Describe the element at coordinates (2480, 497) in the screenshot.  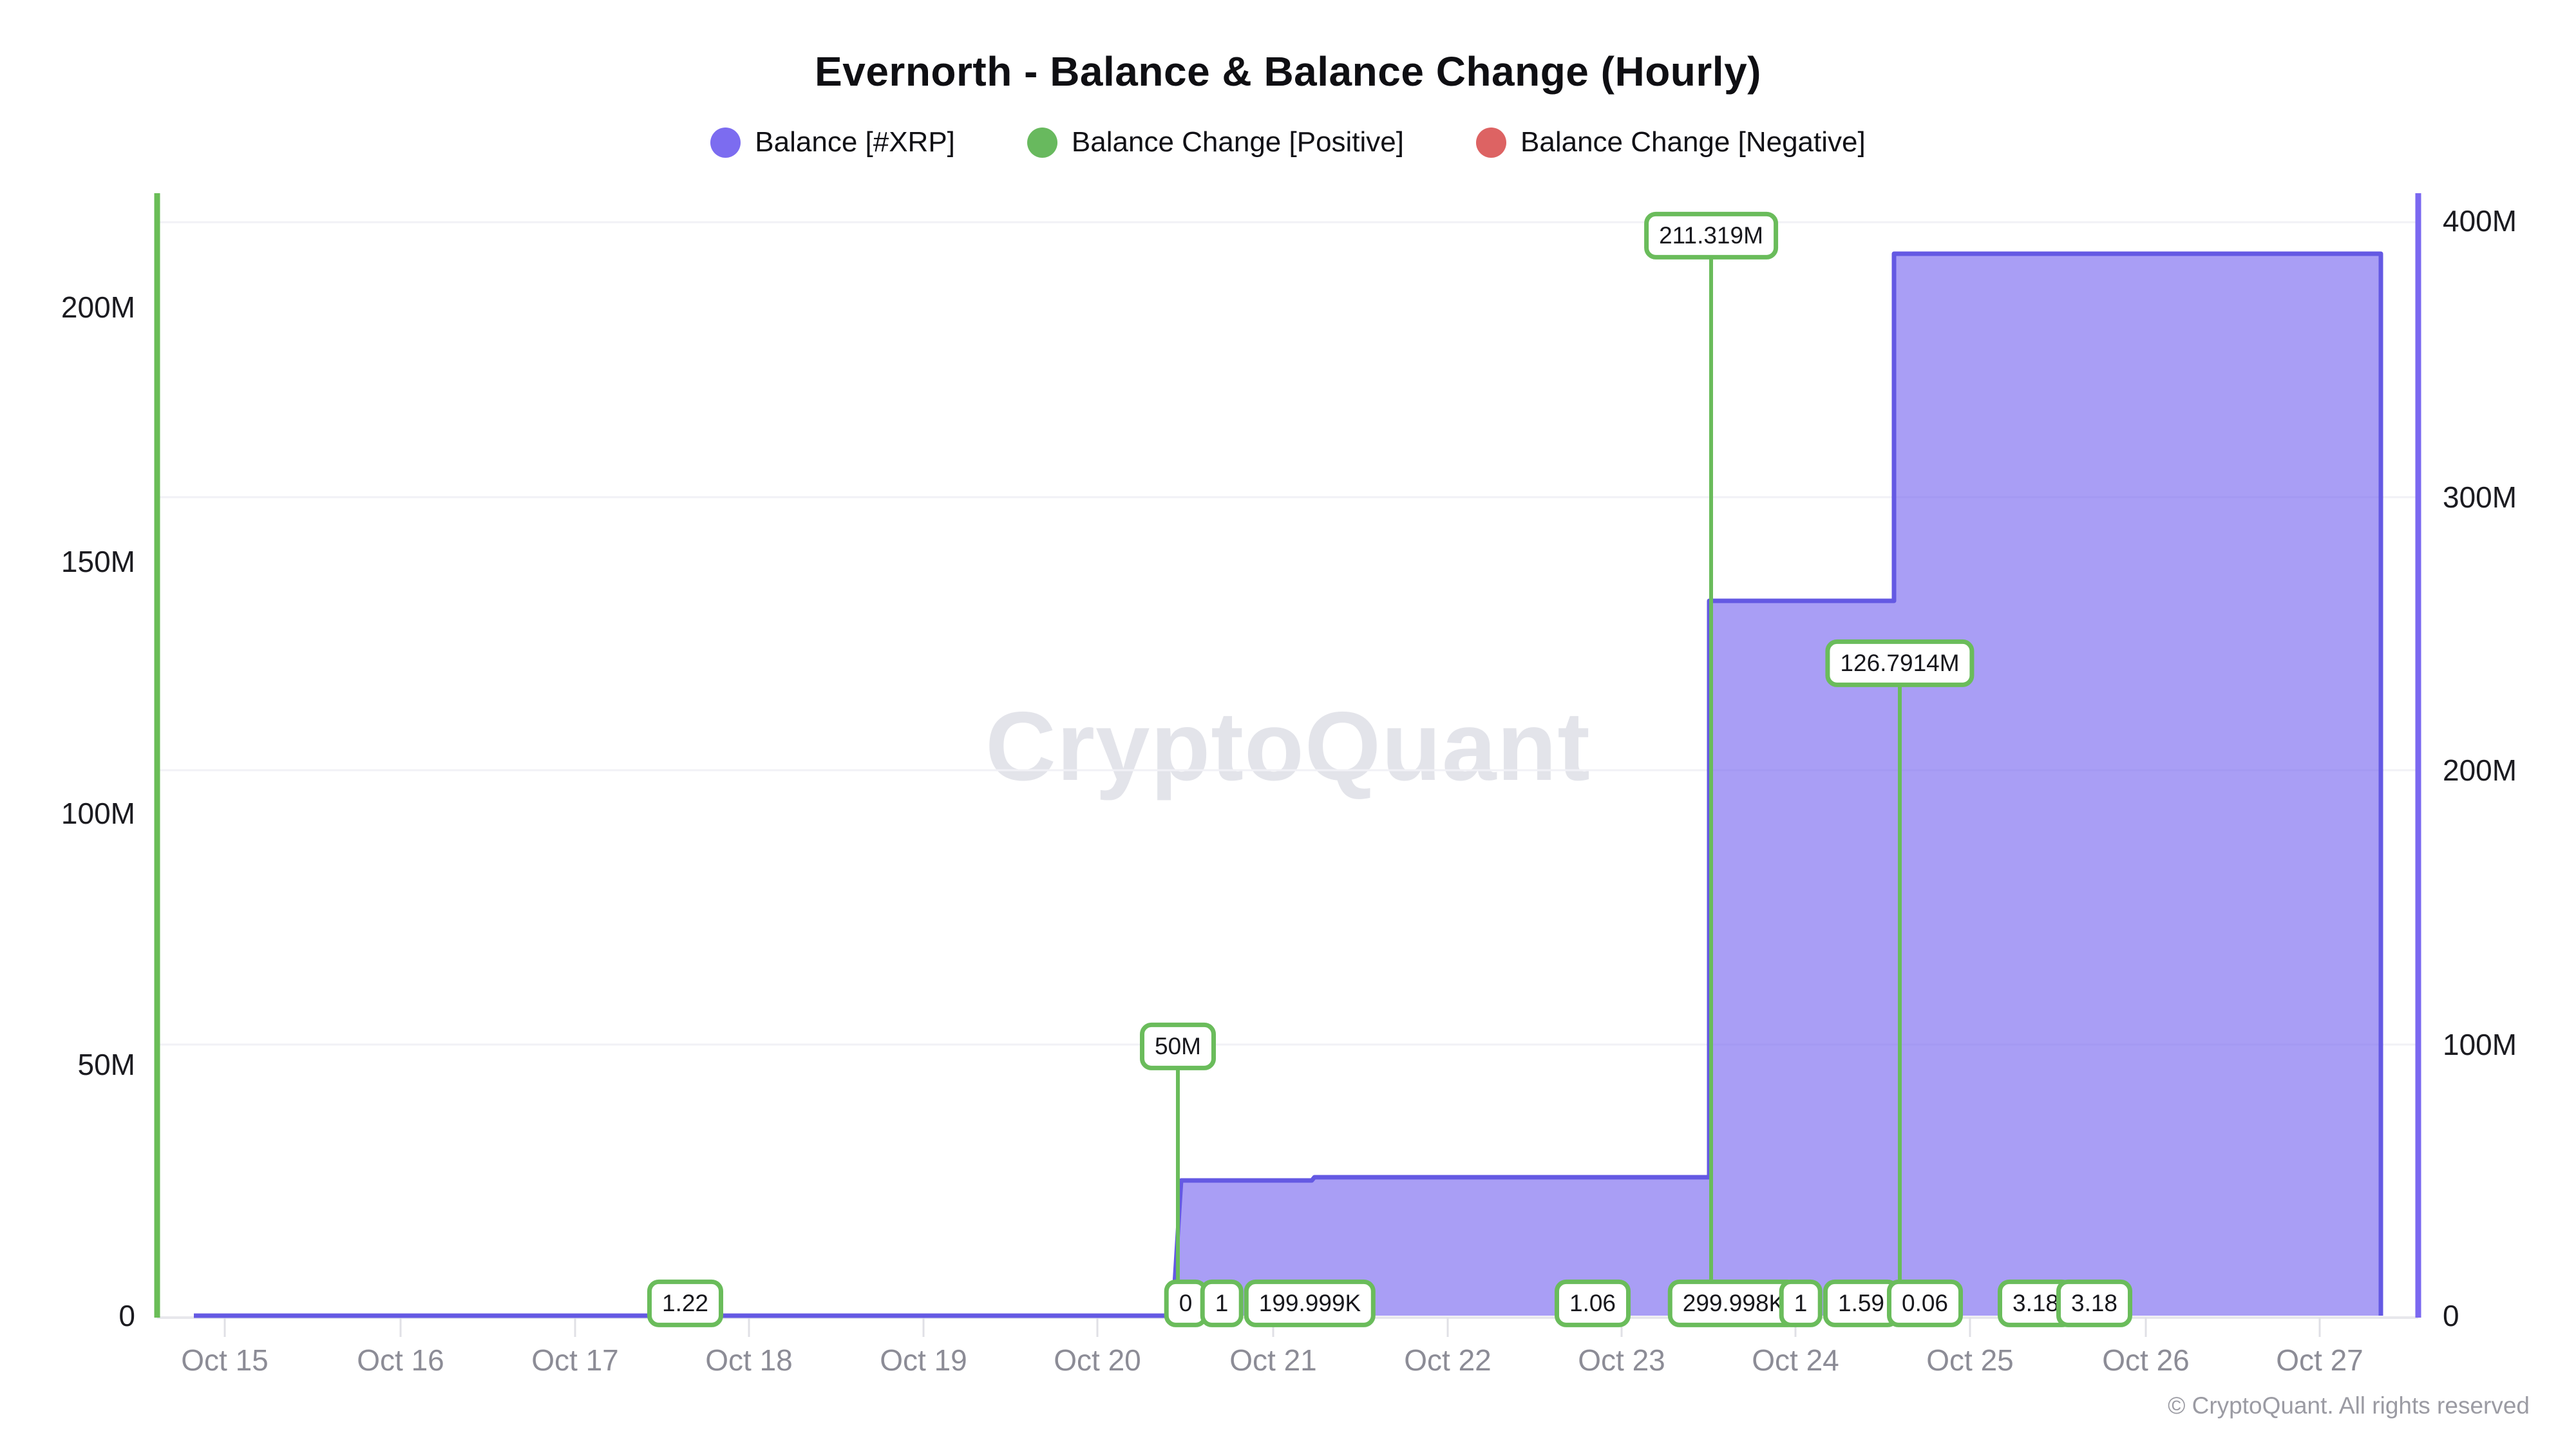
I see `right-axis-tick-label: 300M` at that location.